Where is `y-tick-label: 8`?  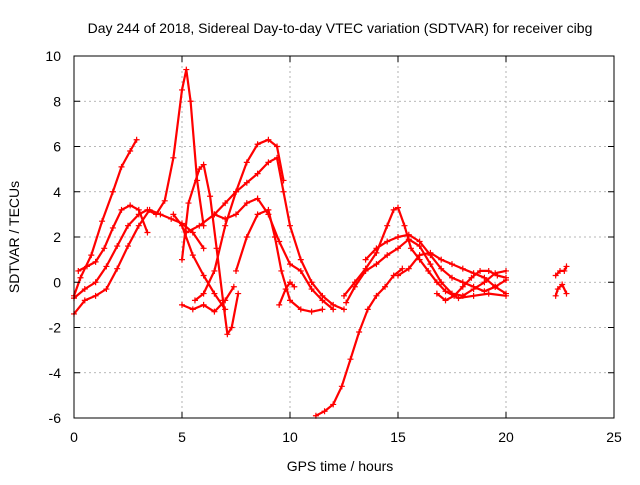 y-tick-label: 8 is located at coordinates (57, 101).